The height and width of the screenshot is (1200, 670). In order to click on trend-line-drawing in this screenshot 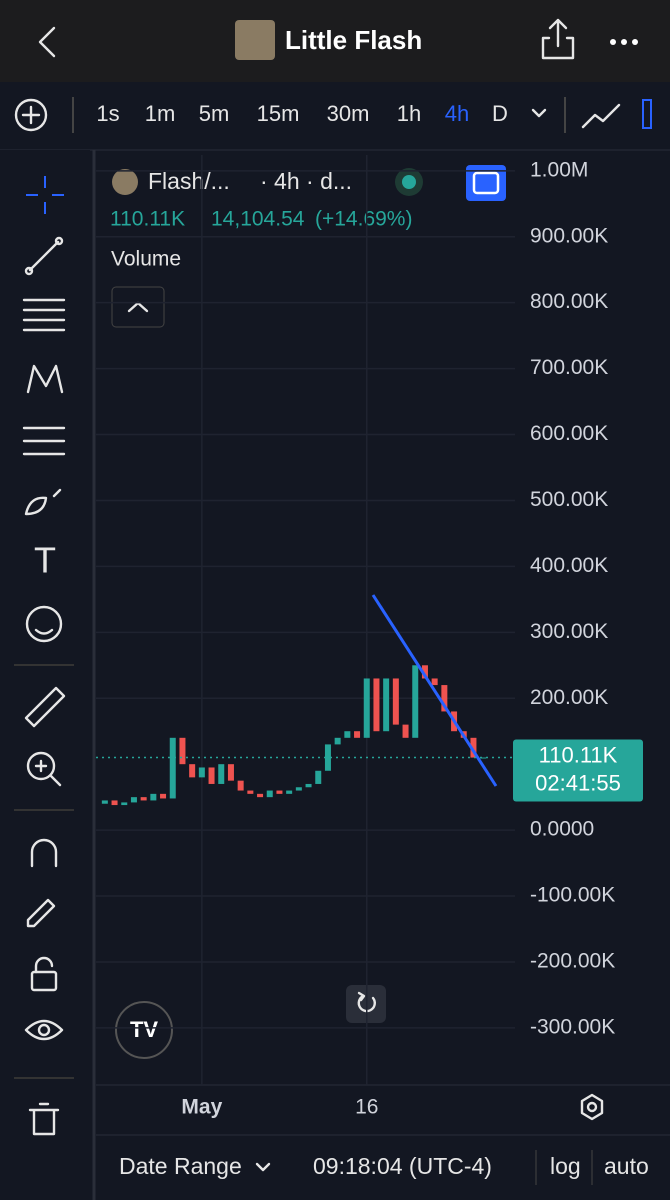, I will do `click(434, 690)`.